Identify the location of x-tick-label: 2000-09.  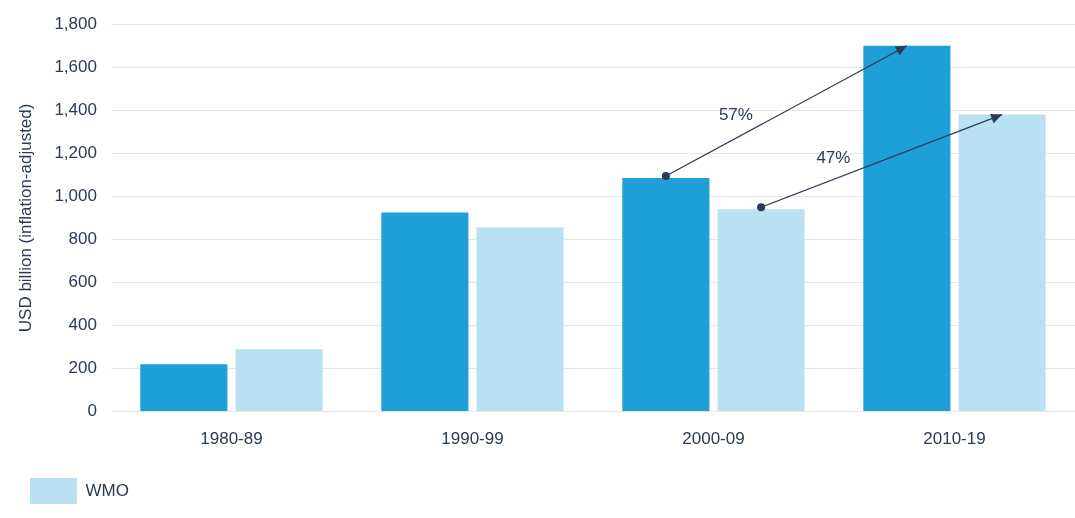
(713, 439).